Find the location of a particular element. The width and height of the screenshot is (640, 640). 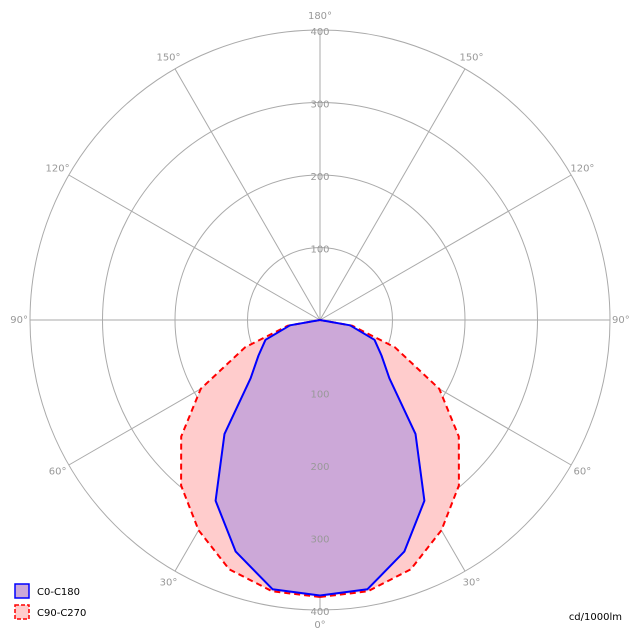

angle-label: 180° is located at coordinates (320, 16).